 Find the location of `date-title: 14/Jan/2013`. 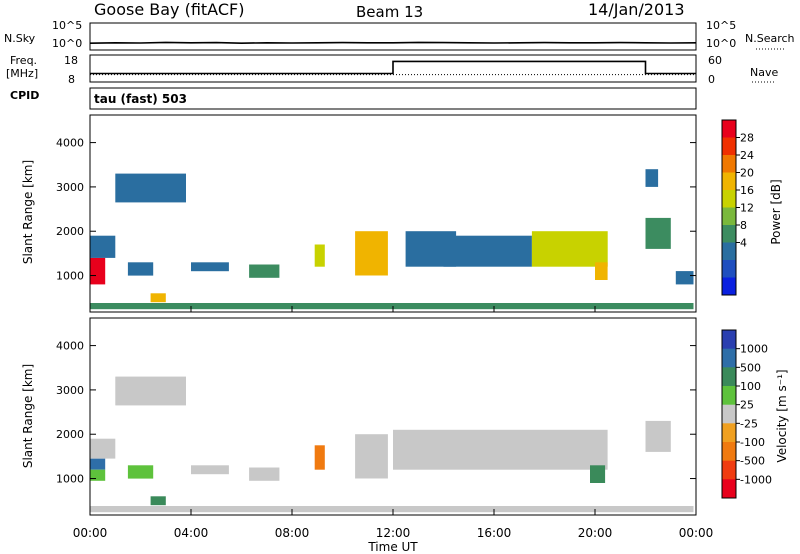

date-title: 14/Jan/2013 is located at coordinates (636, 9).